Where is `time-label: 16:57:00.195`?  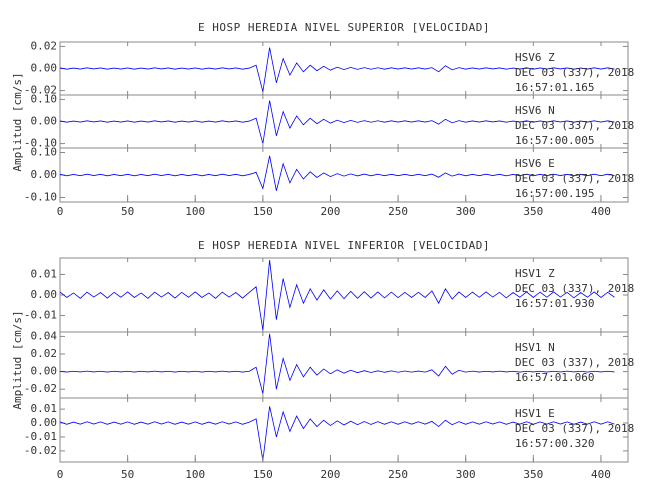 time-label: 16:57:00.195 is located at coordinates (554, 193).